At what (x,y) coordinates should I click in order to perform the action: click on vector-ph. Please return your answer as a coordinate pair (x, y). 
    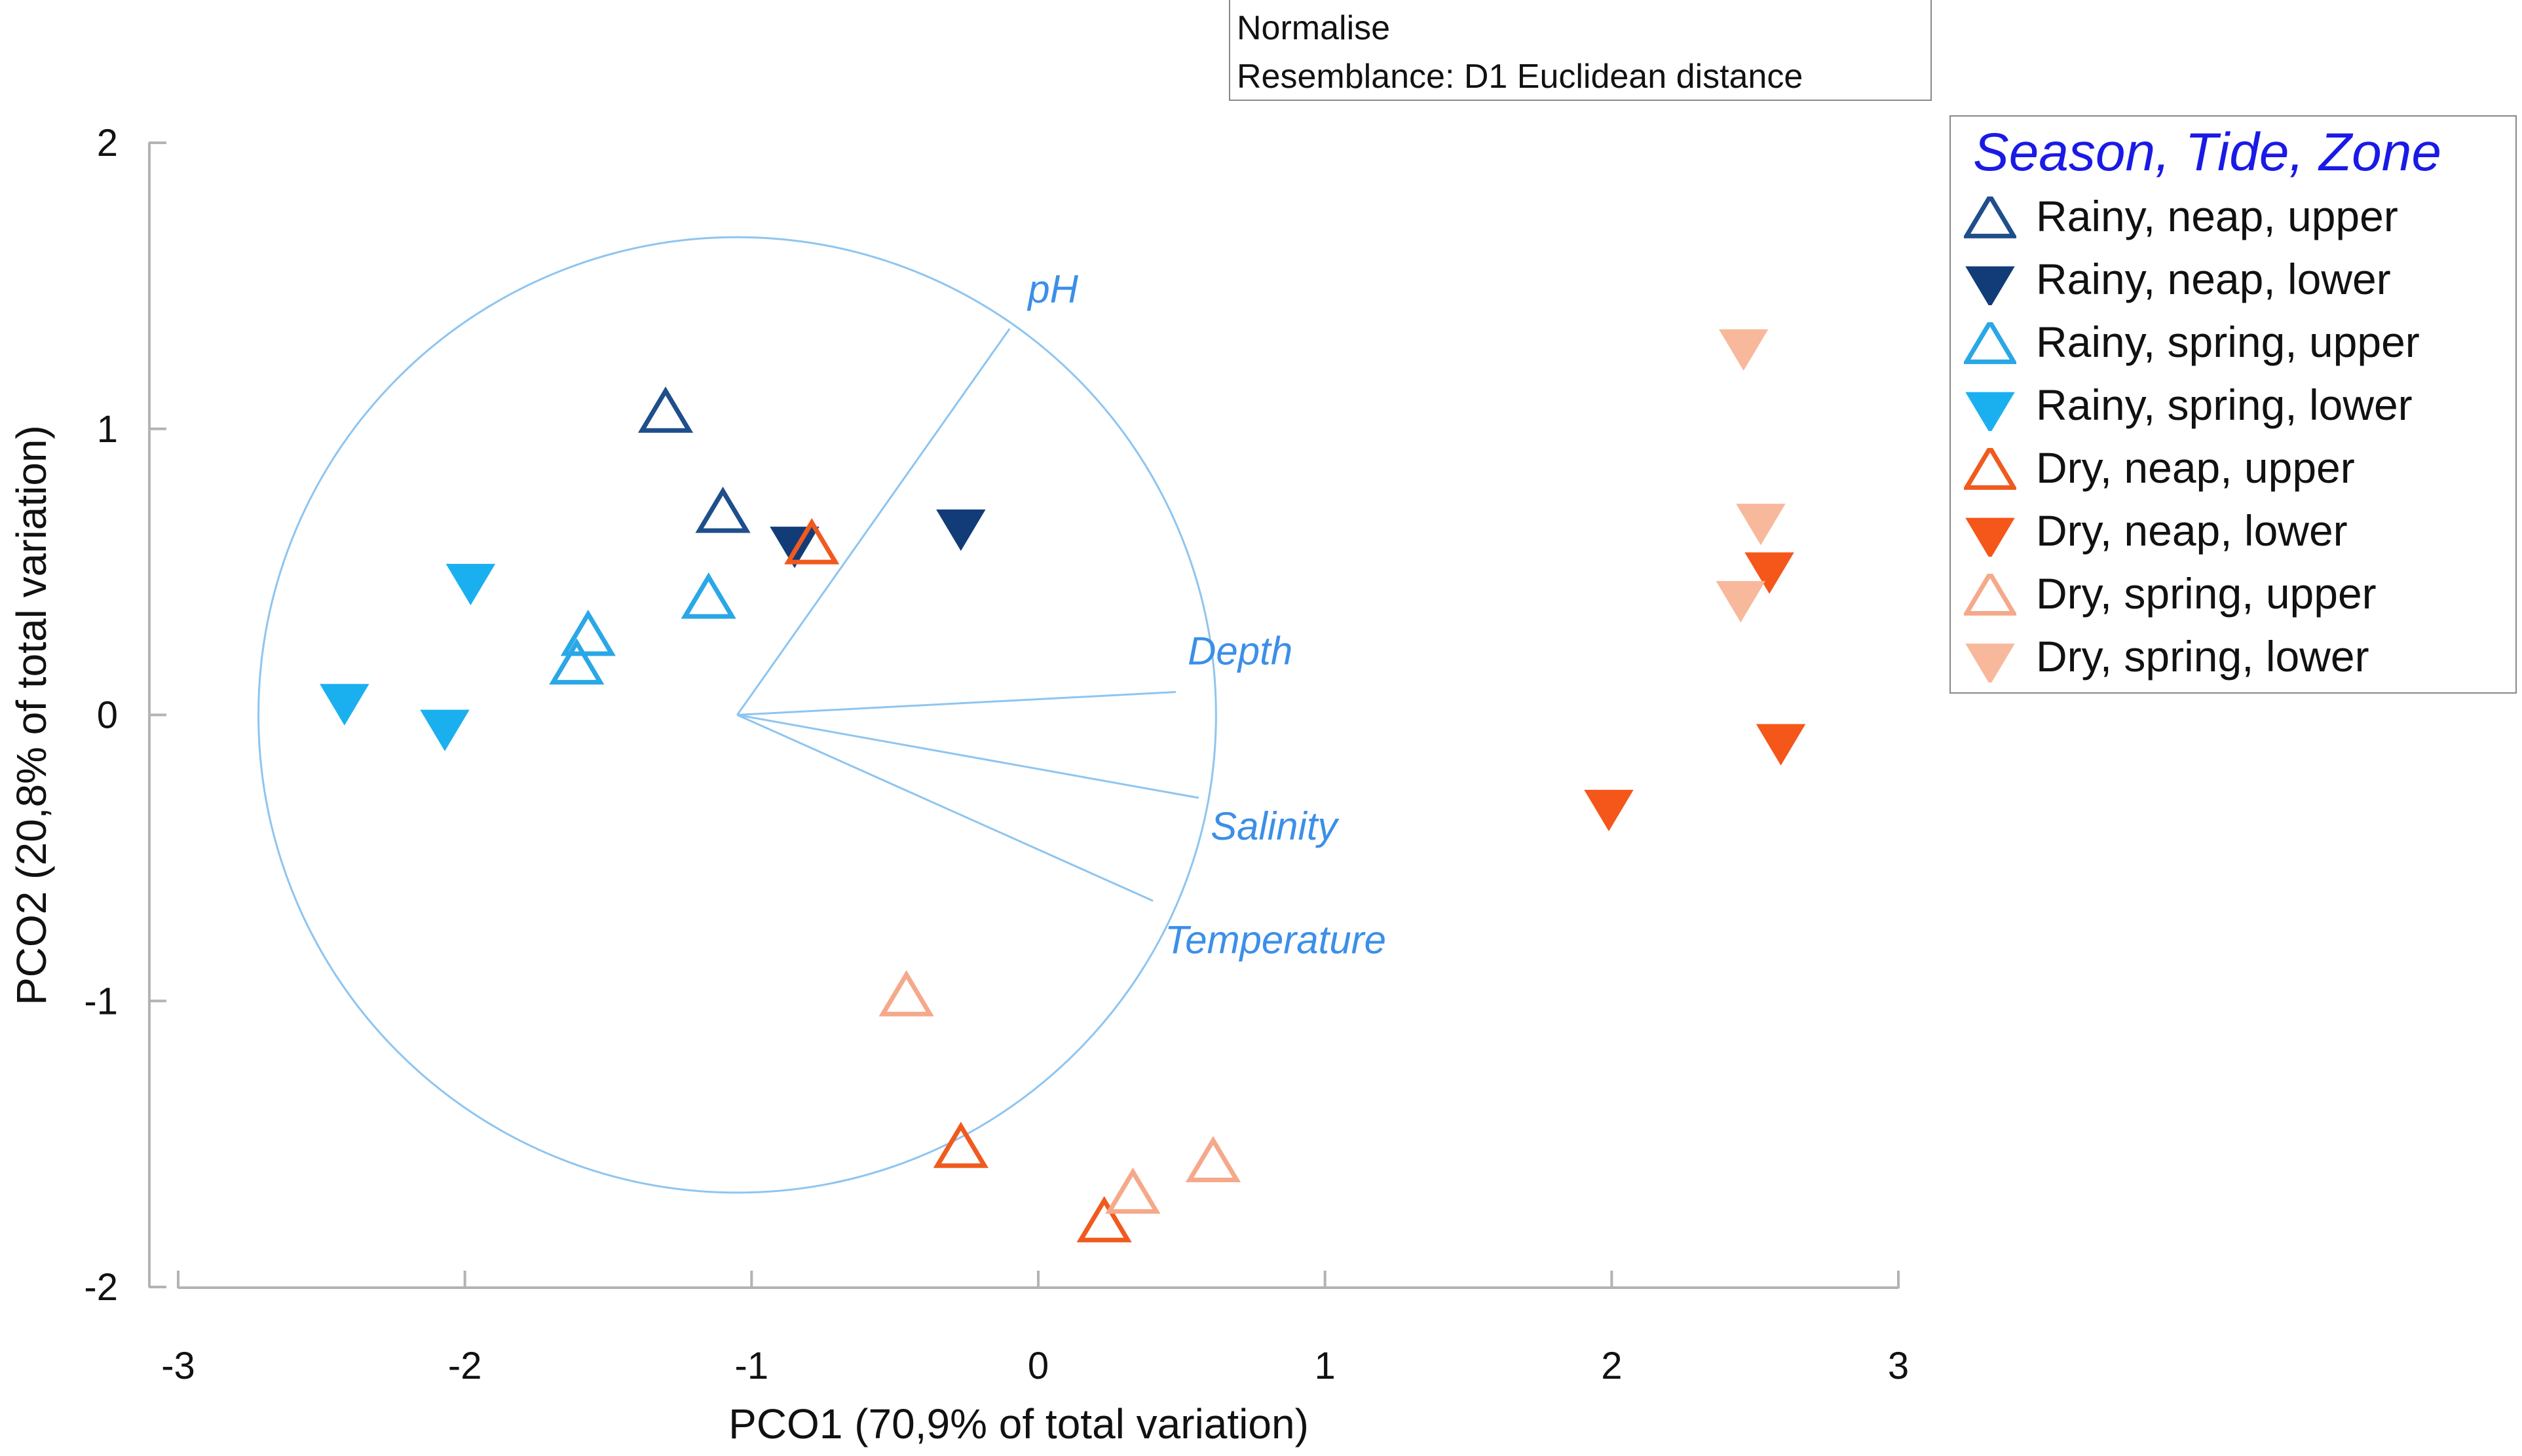
    Looking at the image, I should click on (873, 522).